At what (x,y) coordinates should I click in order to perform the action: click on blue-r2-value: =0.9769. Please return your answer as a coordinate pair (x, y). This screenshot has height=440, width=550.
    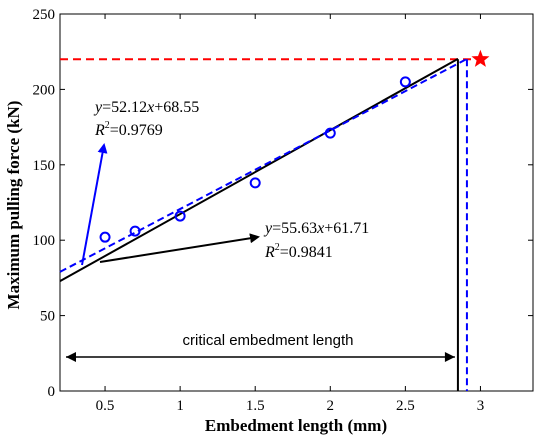
    Looking at the image, I should click on (136, 130).